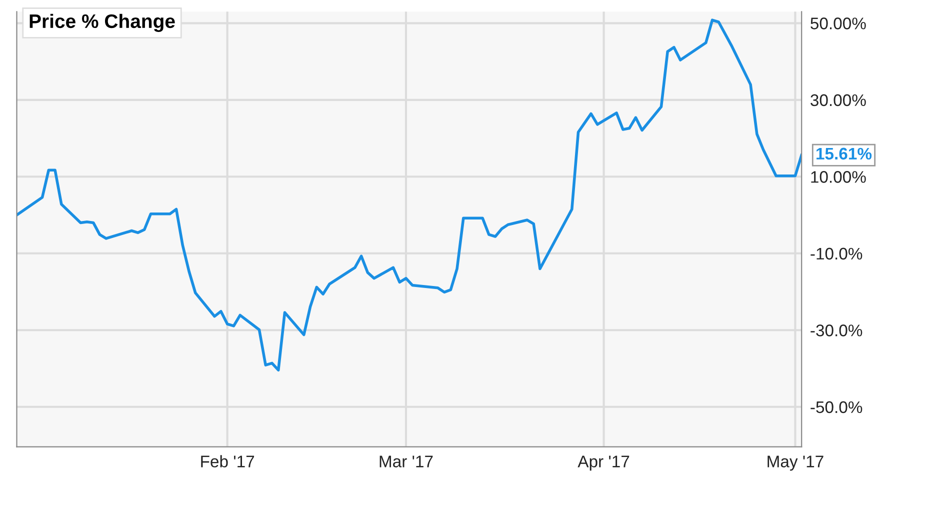 This screenshot has width=931, height=506. What do you see at coordinates (838, 100) in the screenshot?
I see `y-tick-label: 30.00%` at bounding box center [838, 100].